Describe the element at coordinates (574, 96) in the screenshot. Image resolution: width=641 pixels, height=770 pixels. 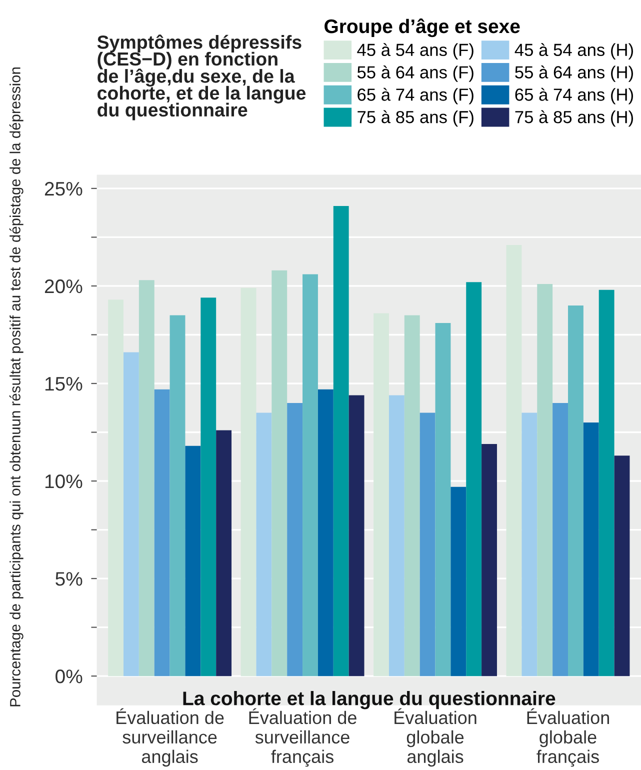
I see `legend-label: 65 à 74 ans (H)` at that location.